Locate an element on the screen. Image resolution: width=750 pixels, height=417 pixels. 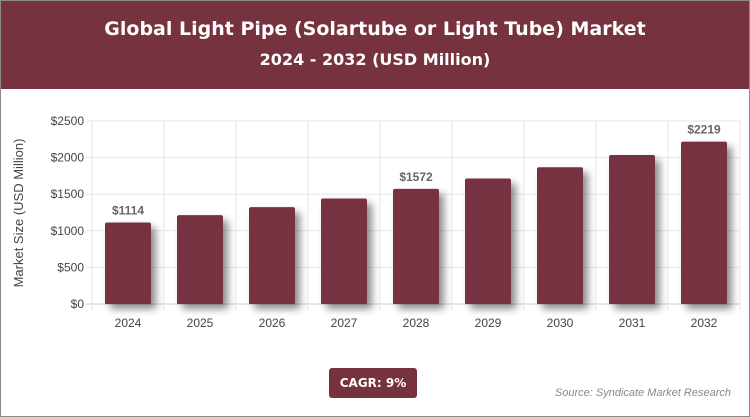
data-label: $1114 is located at coordinates (128, 210).